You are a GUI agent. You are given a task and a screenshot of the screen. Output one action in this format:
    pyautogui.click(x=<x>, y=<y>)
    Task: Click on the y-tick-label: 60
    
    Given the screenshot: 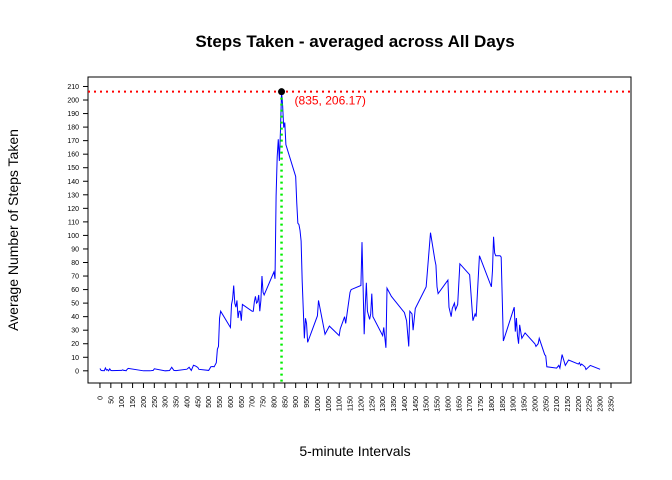 What is the action you would take?
    pyautogui.click(x=75, y=290)
    